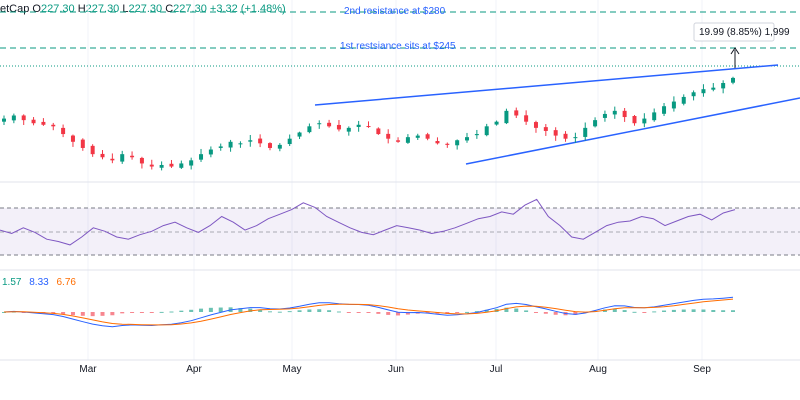  I want to click on macd-hist-value: 1.57, so click(12, 282).